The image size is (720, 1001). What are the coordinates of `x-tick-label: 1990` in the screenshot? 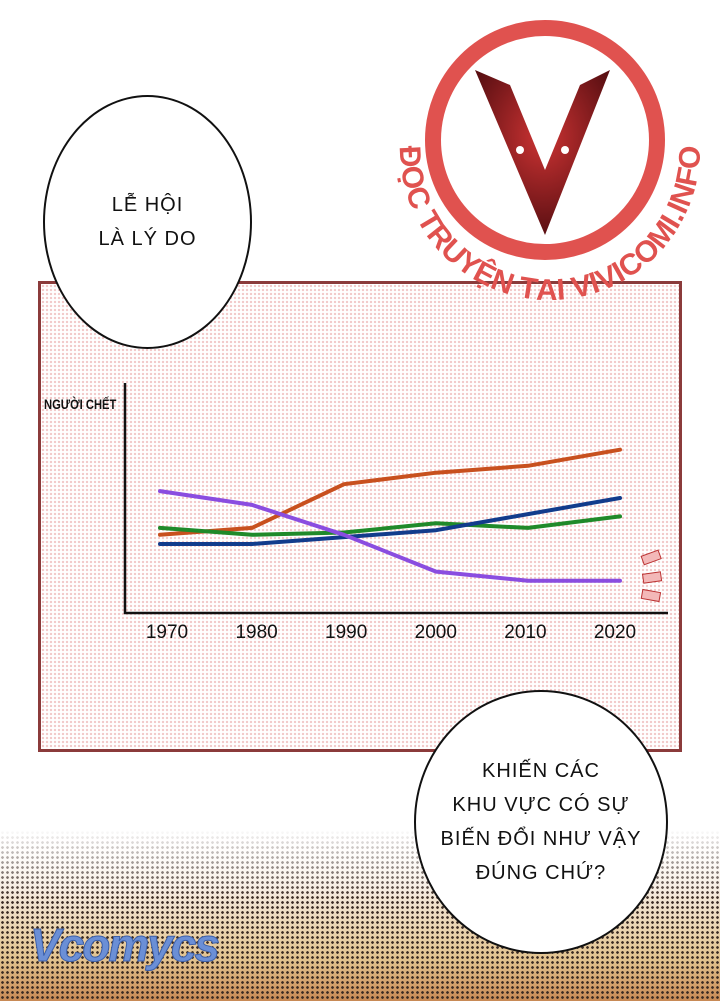 It's located at (346, 632).